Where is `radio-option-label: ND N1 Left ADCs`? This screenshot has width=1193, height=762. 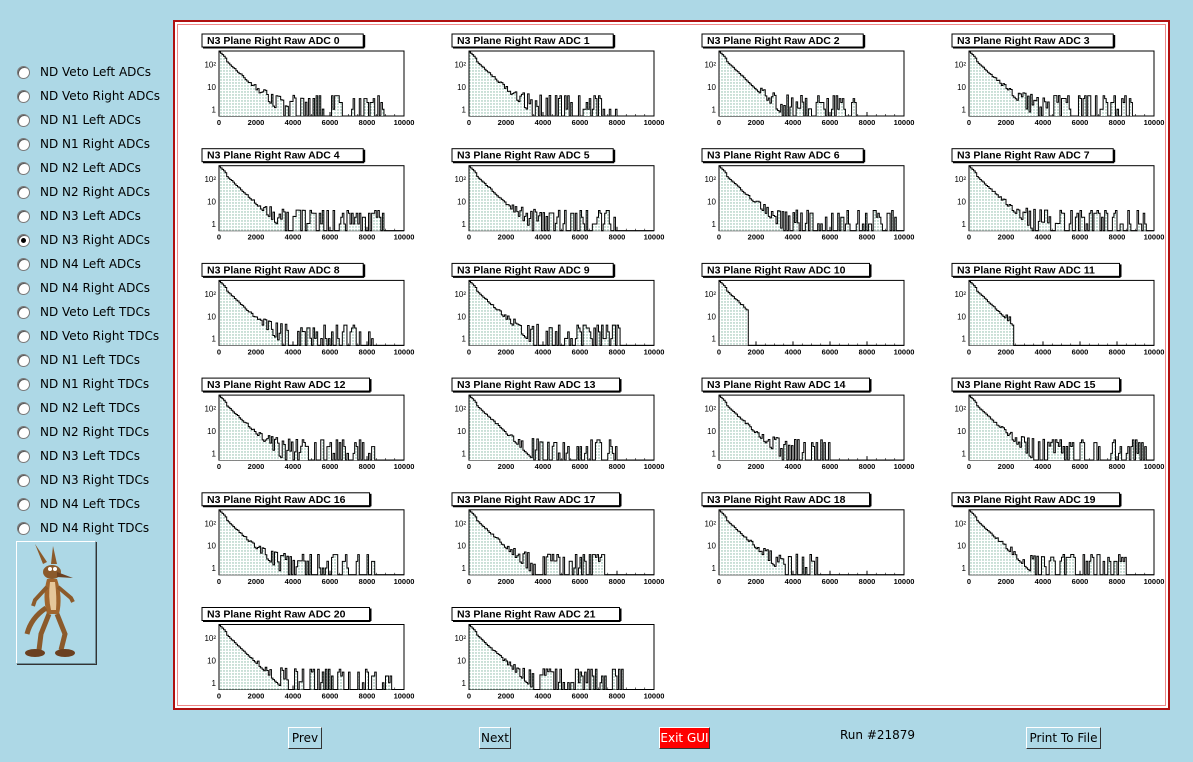 radio-option-label: ND N1 Left ADCs is located at coordinates (90, 120).